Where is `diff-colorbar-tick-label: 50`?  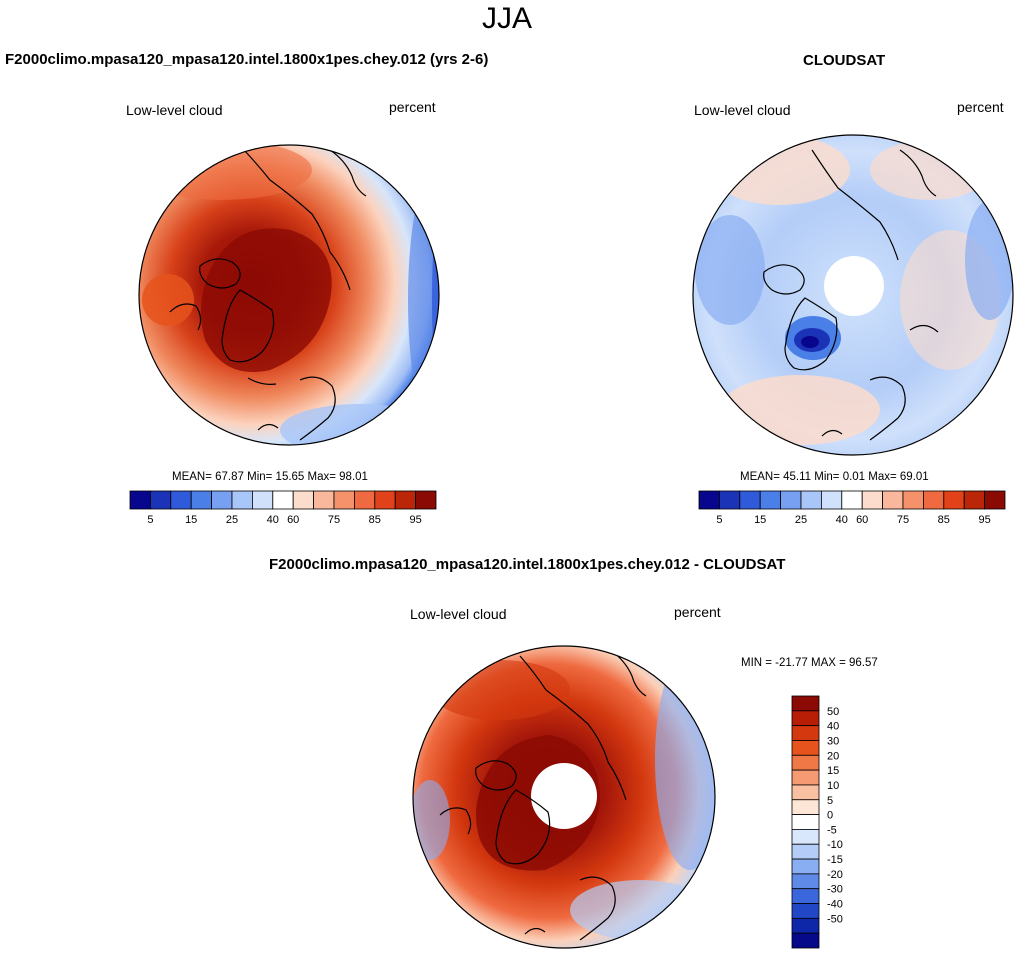 diff-colorbar-tick-label: 50 is located at coordinates (833, 712).